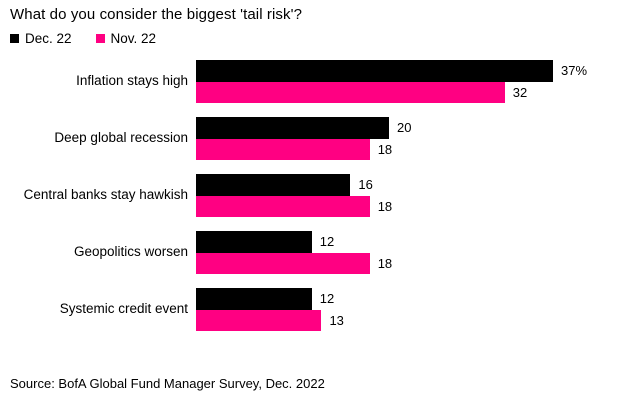 The image size is (628, 405). Describe the element at coordinates (520, 92) in the screenshot. I see `bar-value-label: 32` at that location.